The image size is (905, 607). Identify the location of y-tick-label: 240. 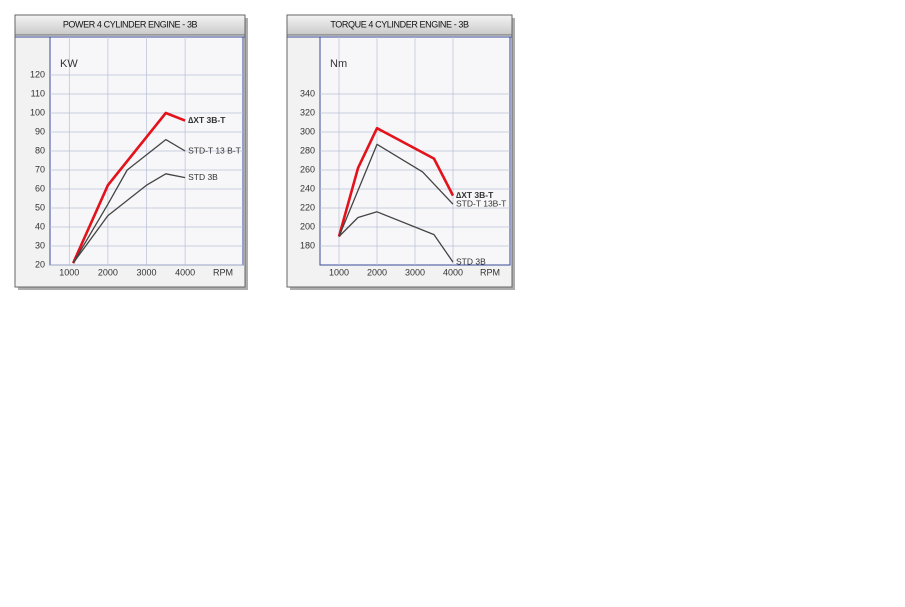
(307, 188).